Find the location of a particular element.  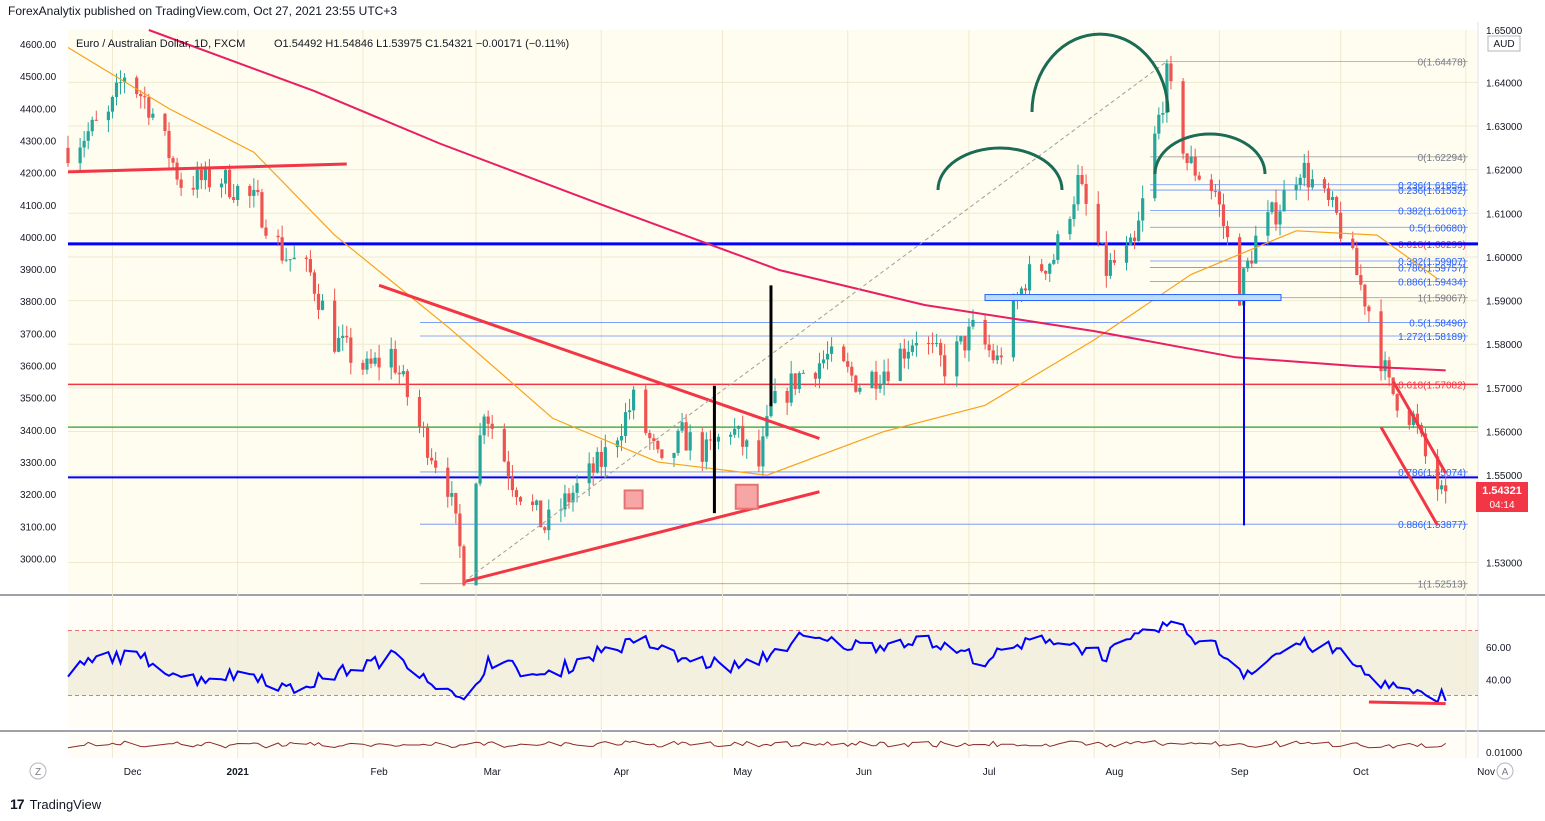

current-price-badge: 1.54321 04:14 is located at coordinates (1502, 497).